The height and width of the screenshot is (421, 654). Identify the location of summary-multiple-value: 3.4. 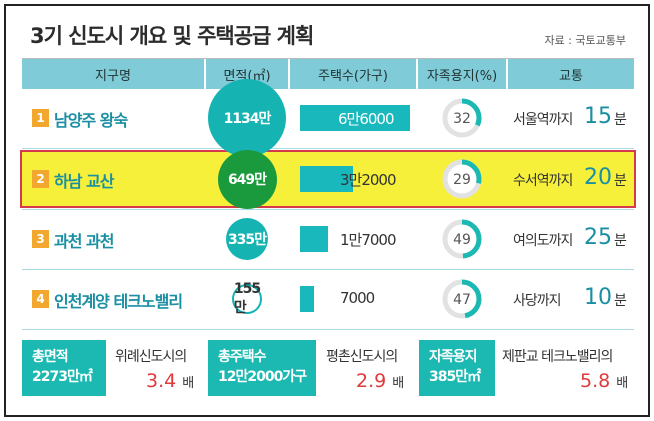
(161, 381).